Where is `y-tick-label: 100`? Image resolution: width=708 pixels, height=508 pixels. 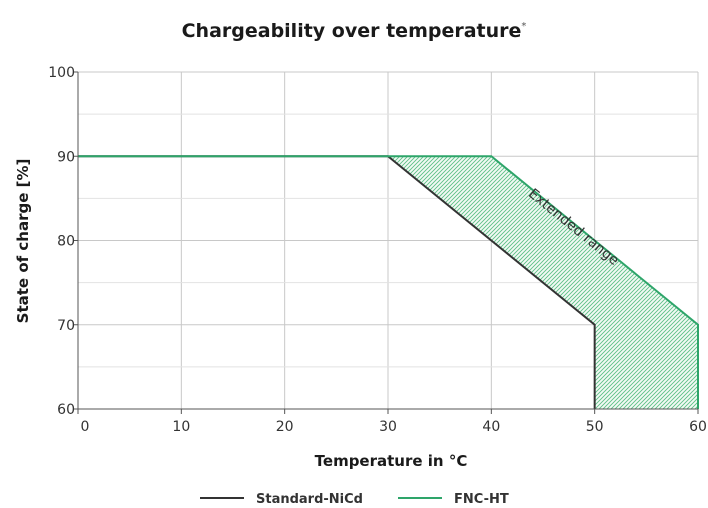
y-tick-label: 100 is located at coordinates (61, 73).